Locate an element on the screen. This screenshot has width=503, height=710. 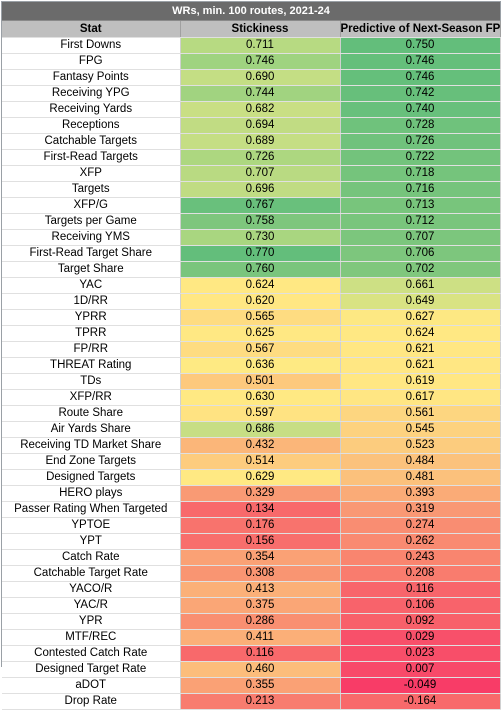
table-row: YPT 0.156 0.262 is located at coordinates (251, 541).